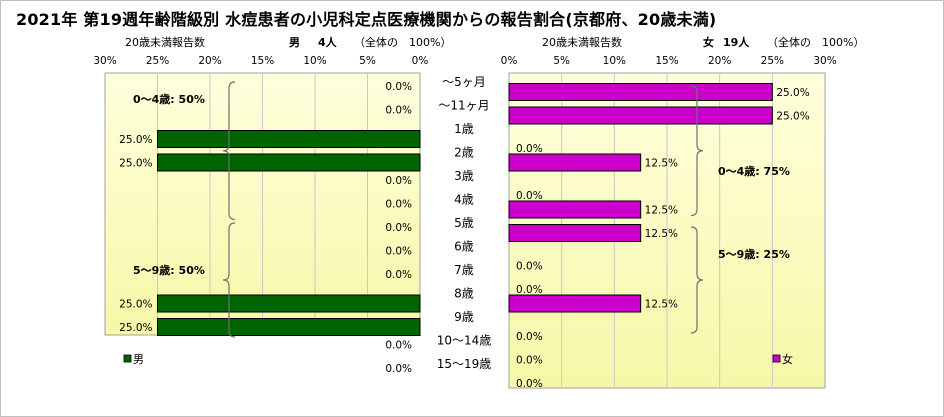  Describe the element at coordinates (169, 99) in the screenshot. I see `male-group-label: 0～4歳: 50%` at that location.